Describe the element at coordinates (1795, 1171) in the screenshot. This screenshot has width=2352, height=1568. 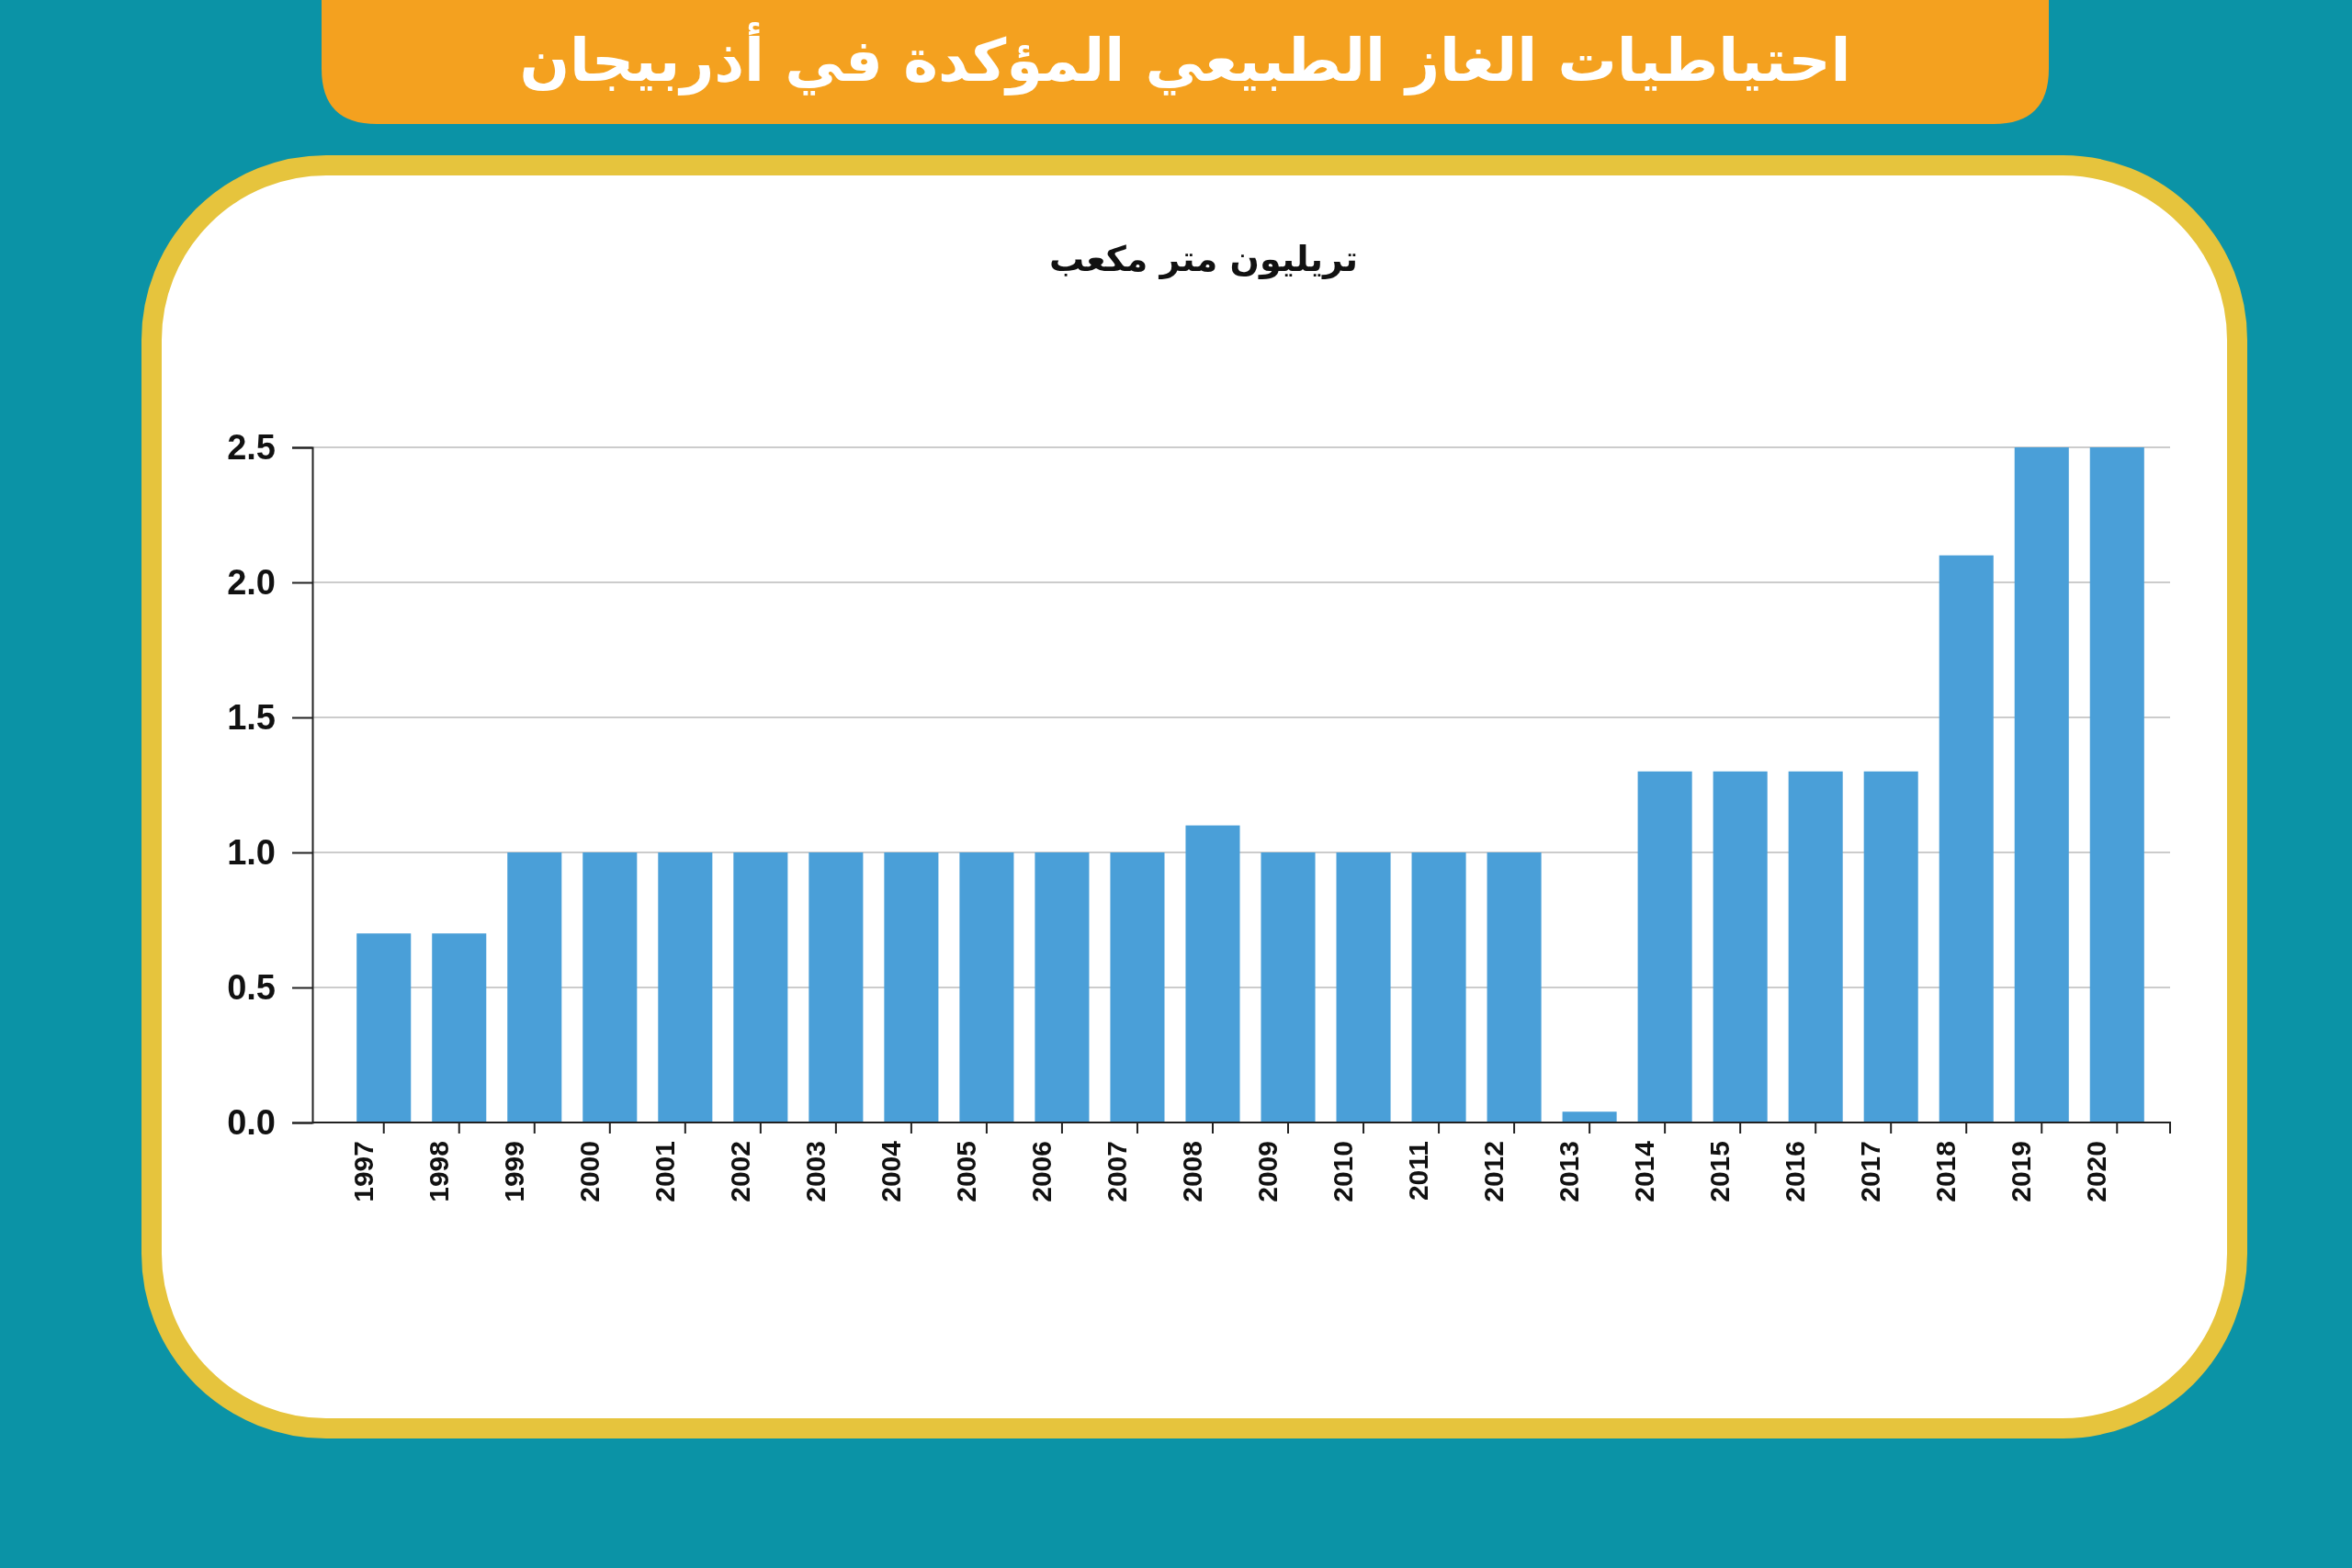
I see `x-tick-label: 2016` at that location.